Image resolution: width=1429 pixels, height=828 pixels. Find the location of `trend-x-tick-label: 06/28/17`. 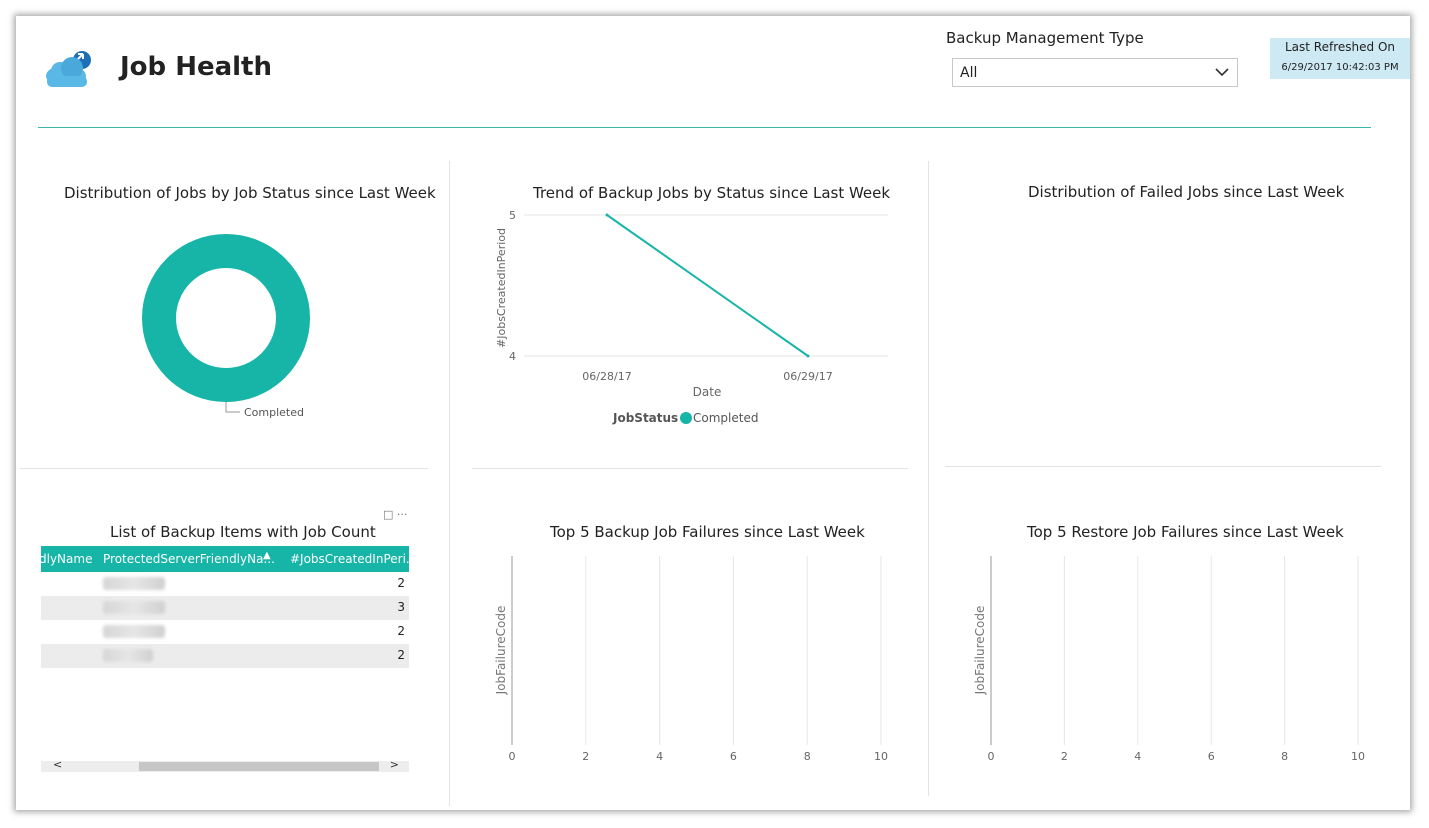

trend-x-tick-label: 06/28/17 is located at coordinates (606, 376).